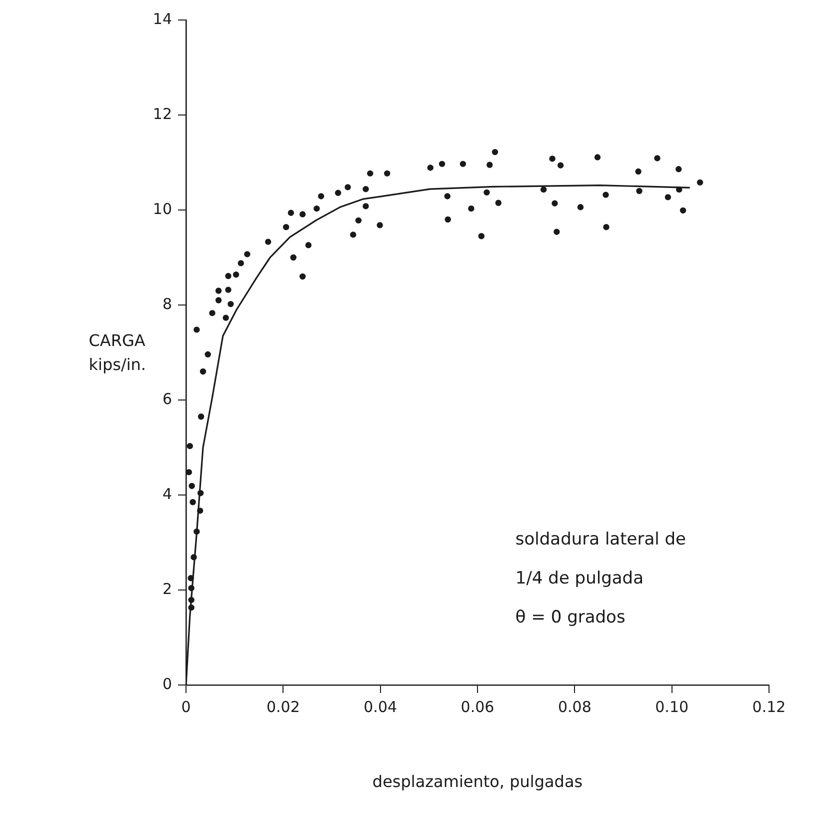  Describe the element at coordinates (769, 707) in the screenshot. I see `x-tick-label: 0.12` at that location.